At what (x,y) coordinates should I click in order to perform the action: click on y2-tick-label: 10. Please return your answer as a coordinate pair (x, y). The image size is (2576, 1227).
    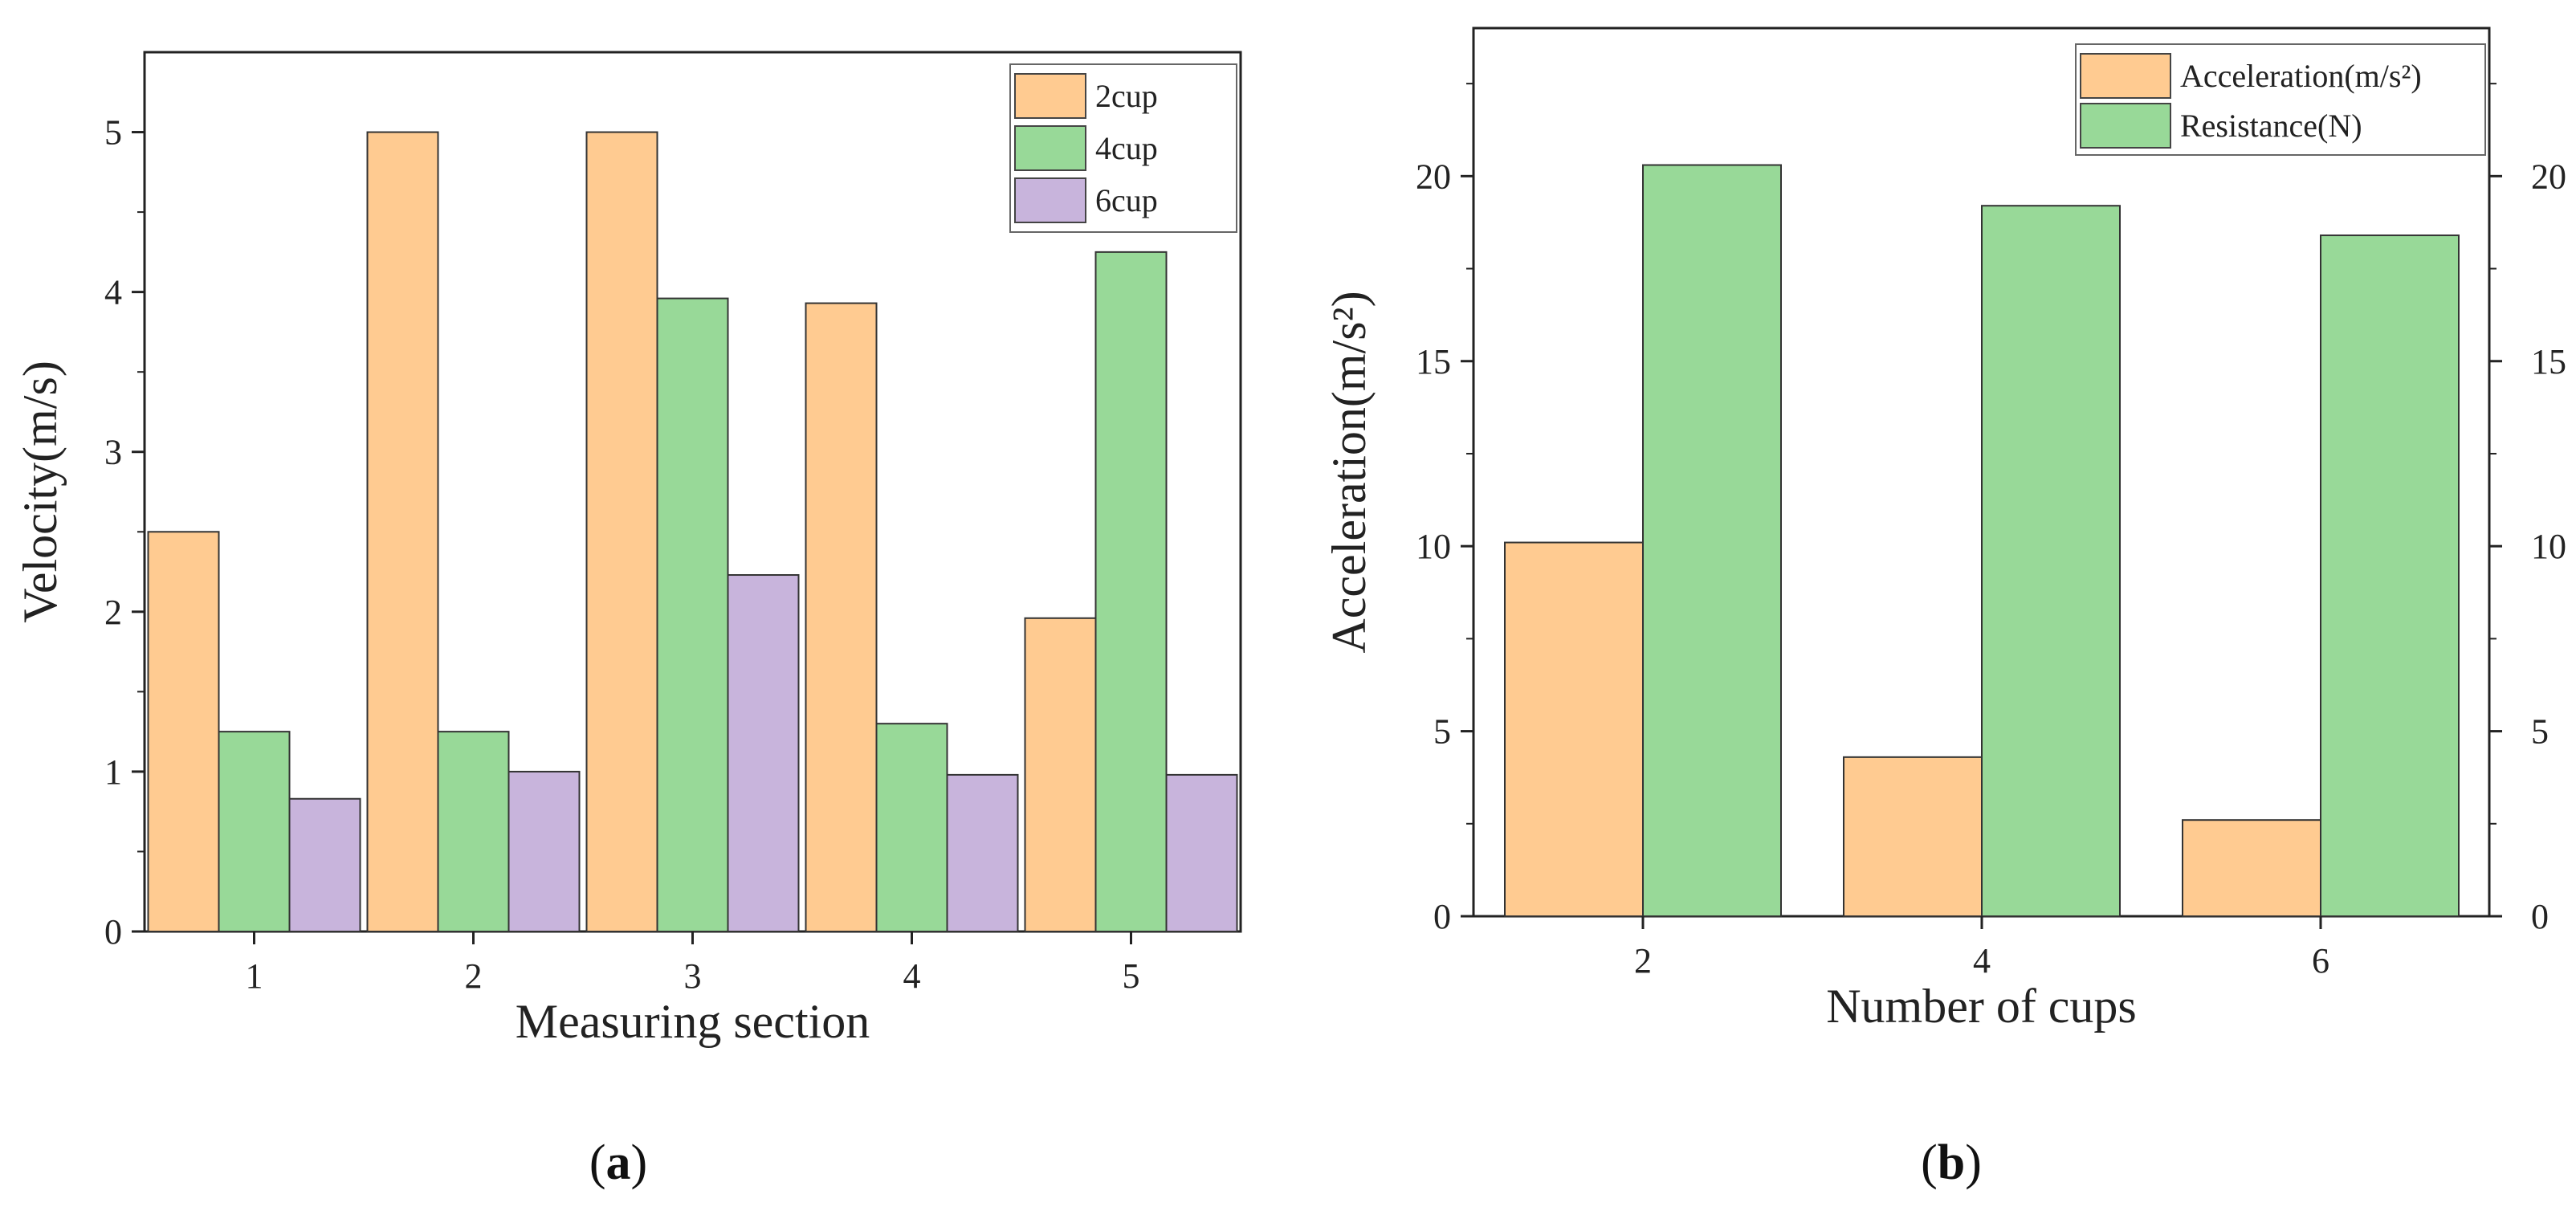
    Looking at the image, I should click on (2548, 546).